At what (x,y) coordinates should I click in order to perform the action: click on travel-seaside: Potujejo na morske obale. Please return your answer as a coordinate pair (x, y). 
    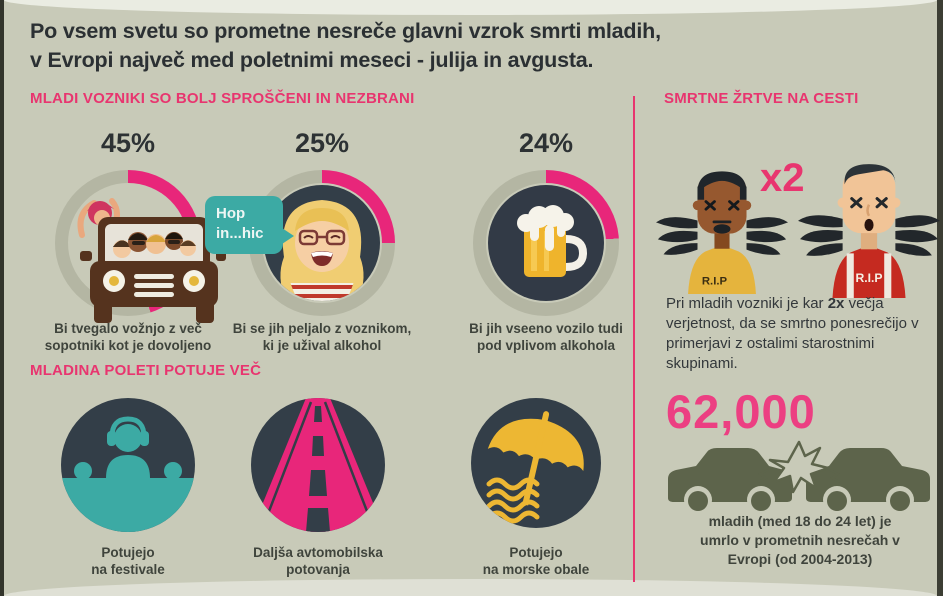
    Looking at the image, I should click on (536, 493).